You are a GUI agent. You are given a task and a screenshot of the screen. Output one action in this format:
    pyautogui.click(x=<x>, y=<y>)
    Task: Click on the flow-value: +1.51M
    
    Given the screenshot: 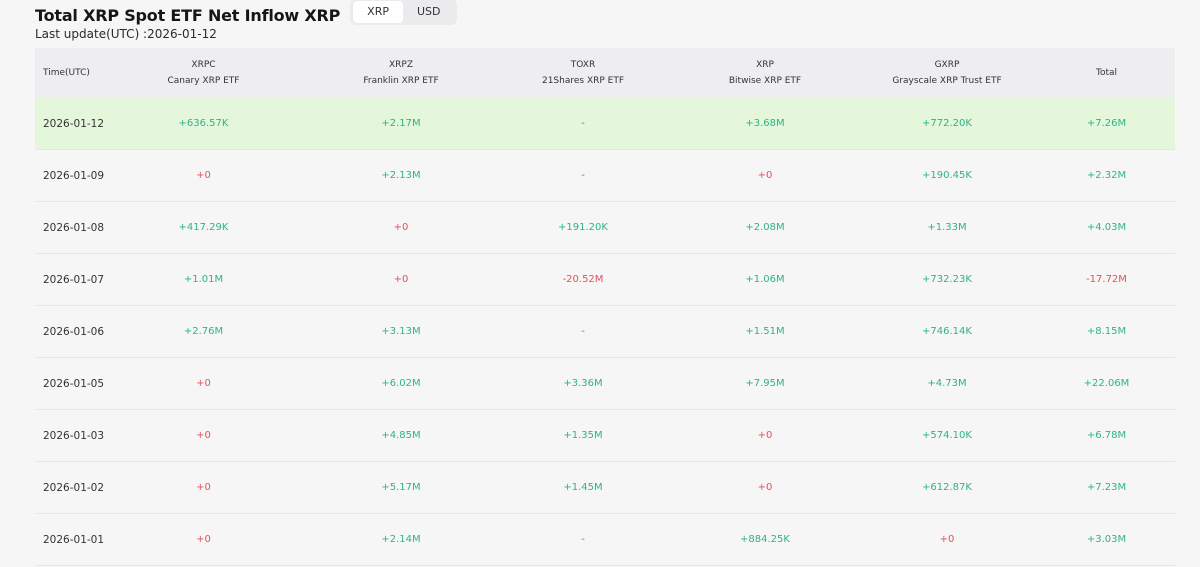 What is the action you would take?
    pyautogui.click(x=765, y=331)
    